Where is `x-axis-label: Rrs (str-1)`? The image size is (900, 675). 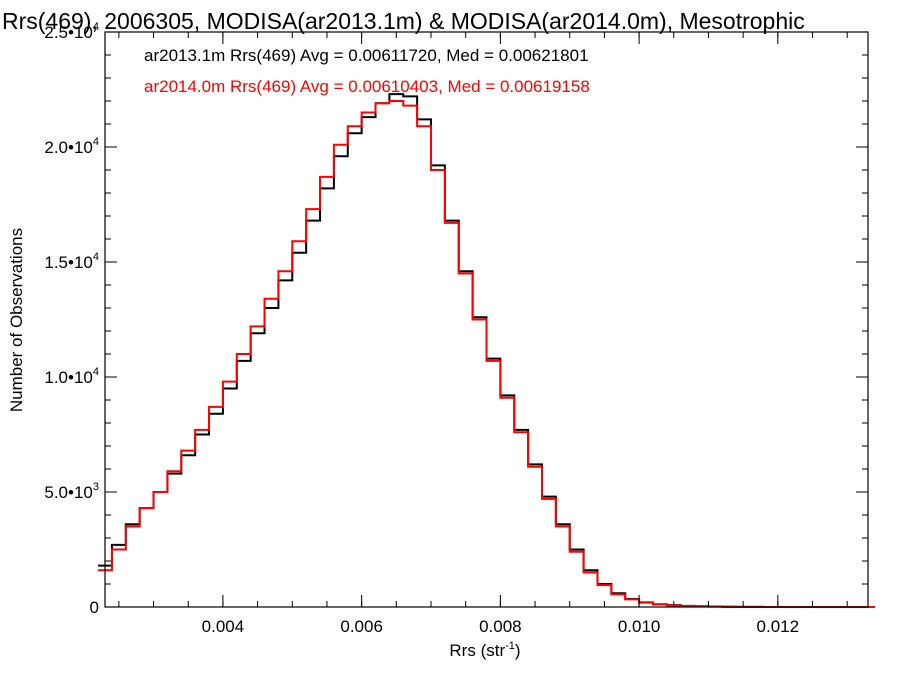 x-axis-label: Rrs (str-1) is located at coordinates (484, 650).